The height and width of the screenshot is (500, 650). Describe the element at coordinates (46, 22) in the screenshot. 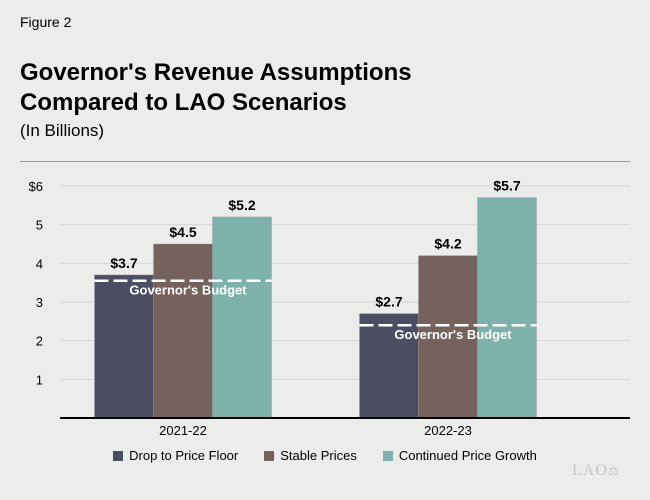

I see `figure-label: Figure 2` at that location.